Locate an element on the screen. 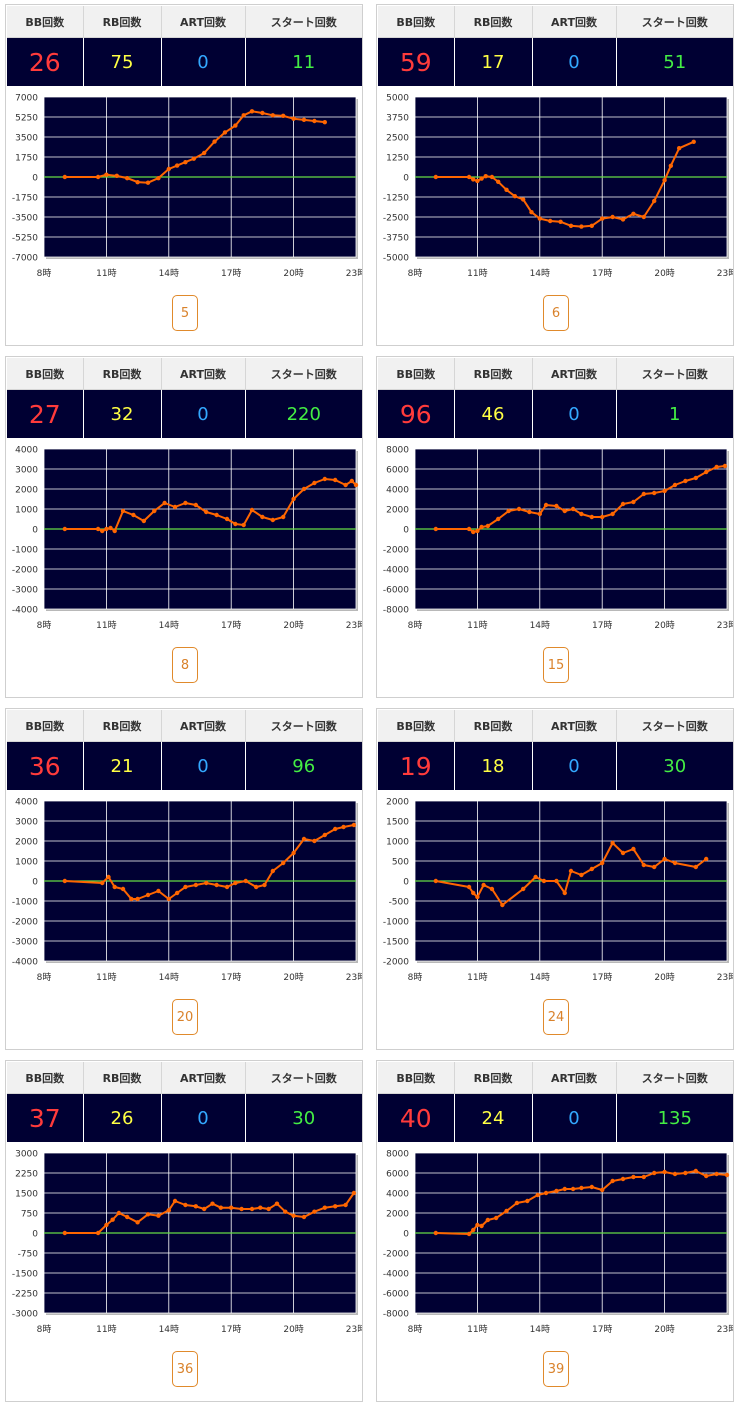 The height and width of the screenshot is (1408, 742). bb-count: 19 is located at coordinates (416, 765).